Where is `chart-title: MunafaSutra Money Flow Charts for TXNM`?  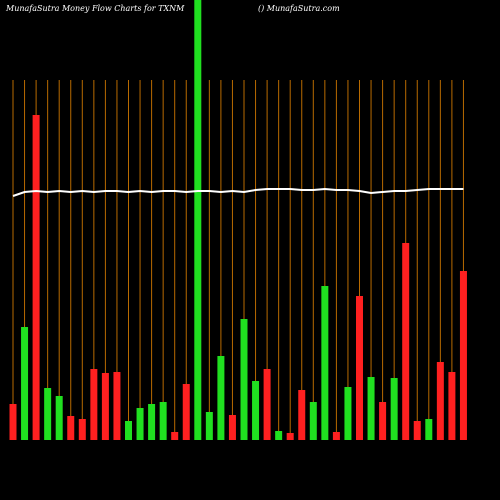 chart-title: MunafaSutra Money Flow Charts for TXNM is located at coordinates (95, 8).